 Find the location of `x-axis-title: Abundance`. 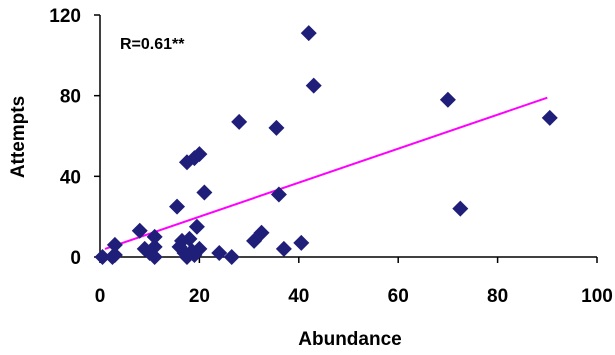

x-axis-title: Abundance is located at coordinates (349, 339).